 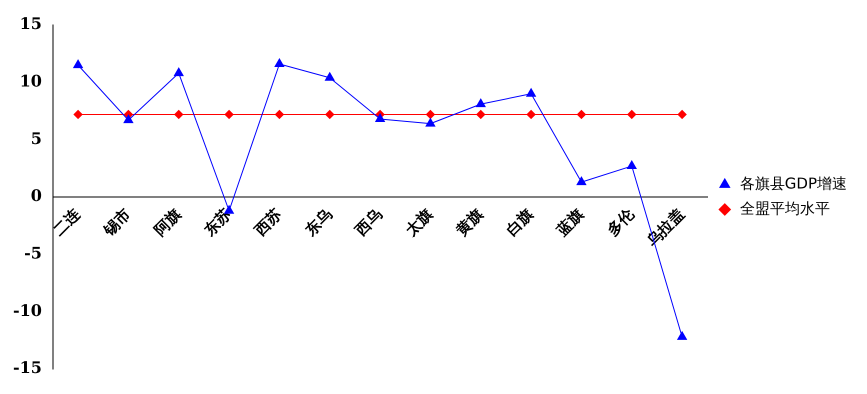 I want to click on x-tick-label: 蓝旗, so click(x=570, y=222).